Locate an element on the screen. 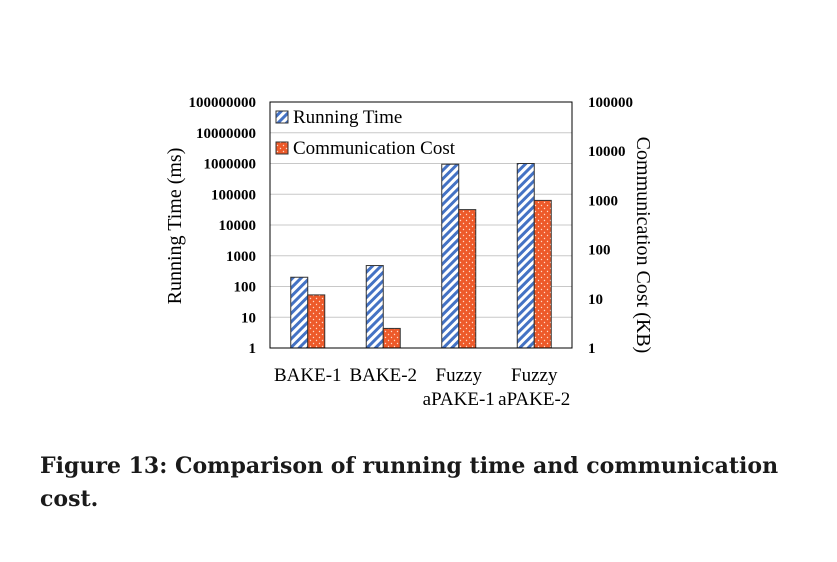  right-axis-title: Communication Cost (KB) is located at coordinates (643, 245).